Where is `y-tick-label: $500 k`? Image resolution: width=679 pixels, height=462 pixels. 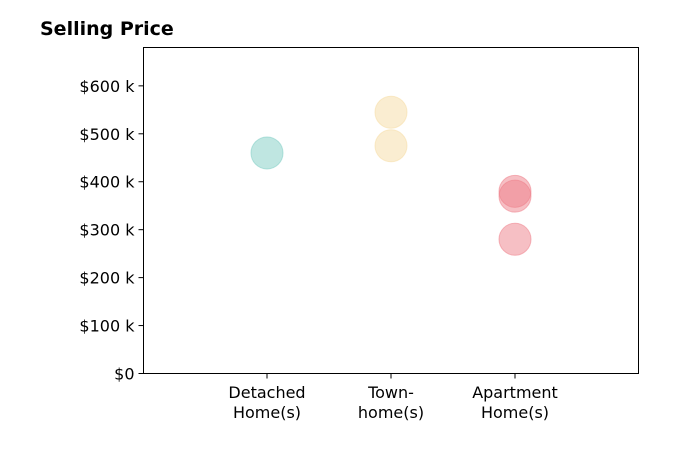
y-tick-label: $500 k is located at coordinates (107, 134).